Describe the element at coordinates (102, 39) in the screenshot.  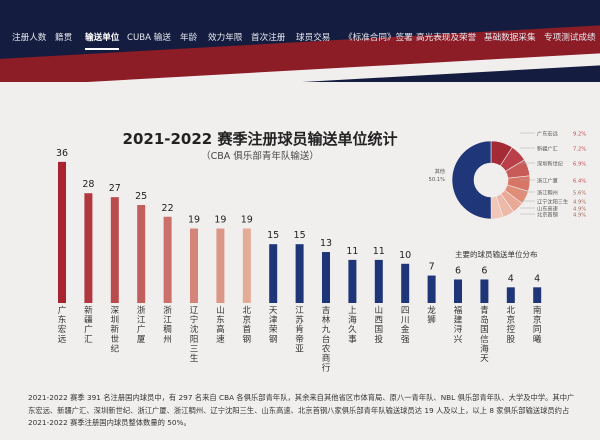
I see `nav-item-2: 输送单位` at that location.